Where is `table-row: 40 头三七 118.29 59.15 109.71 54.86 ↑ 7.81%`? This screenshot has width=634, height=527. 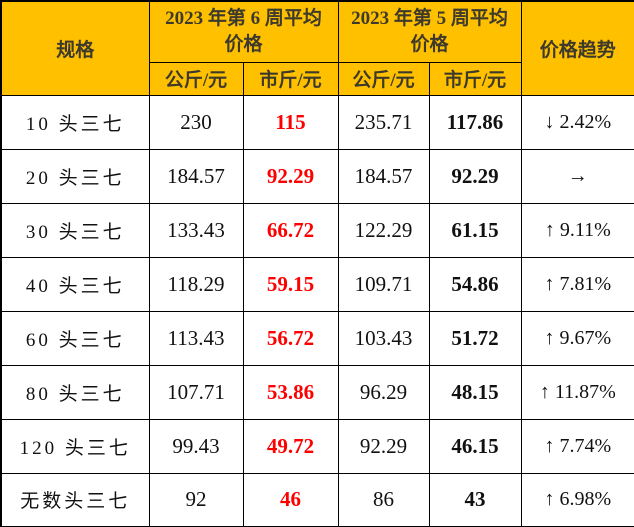 table-row: 40 头三七 118.29 59.15 109.71 54.86 ↑ 7.81% is located at coordinates (317, 284).